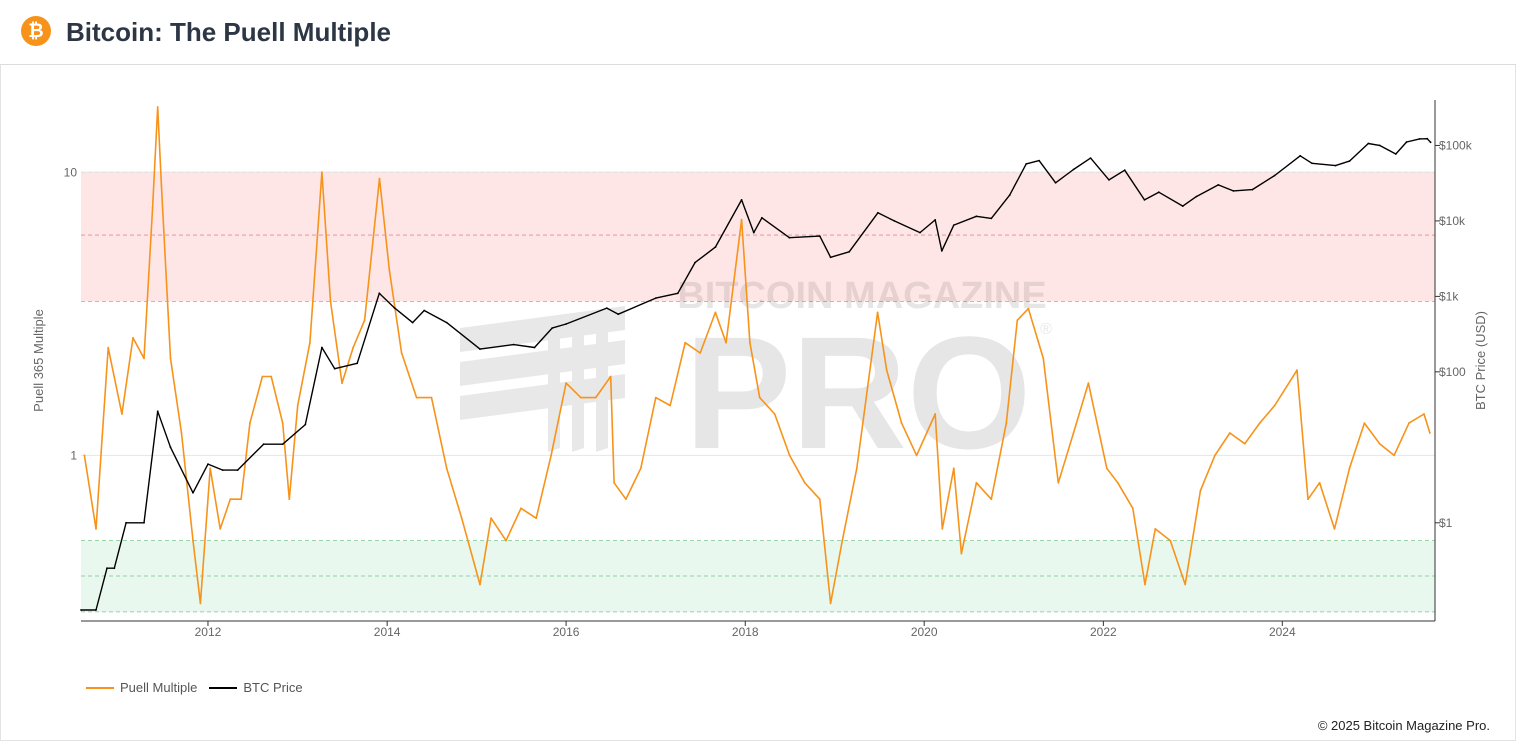  What do you see at coordinates (71, 172) in the screenshot?
I see `left-tick-label-0: 10` at bounding box center [71, 172].